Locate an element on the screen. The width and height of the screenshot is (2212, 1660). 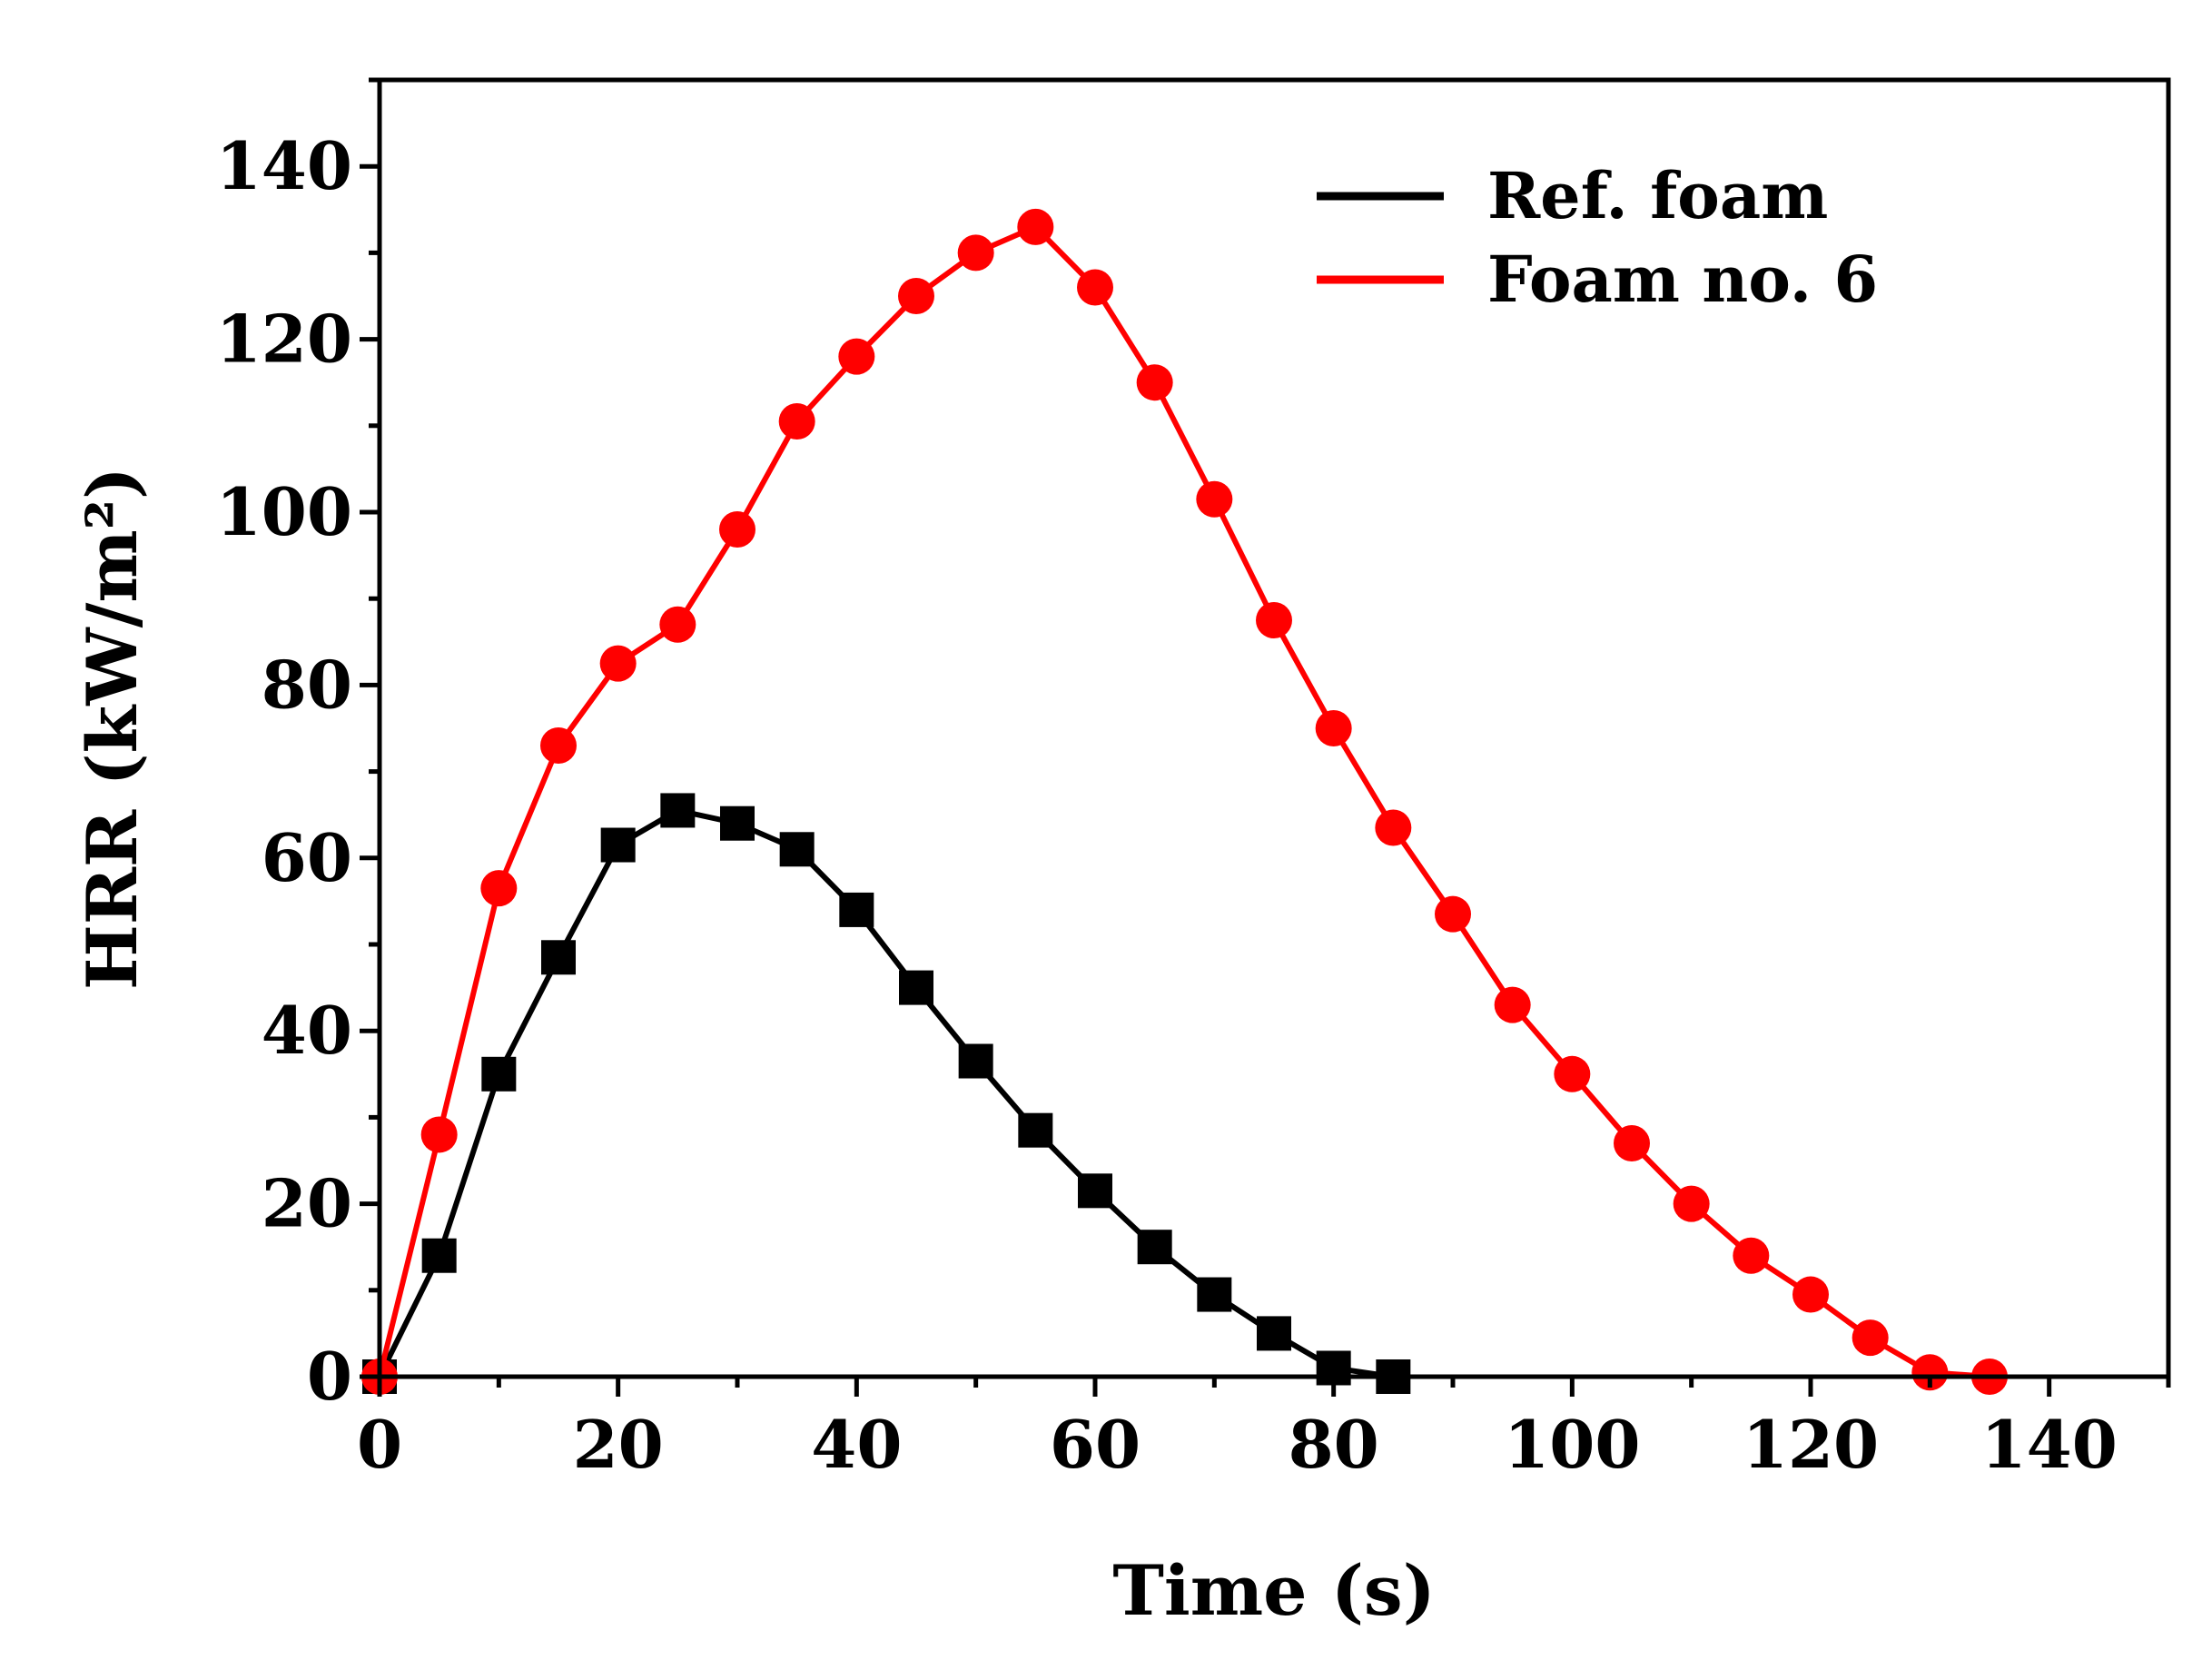
y-tick-label: 140 is located at coordinates (284, 165).